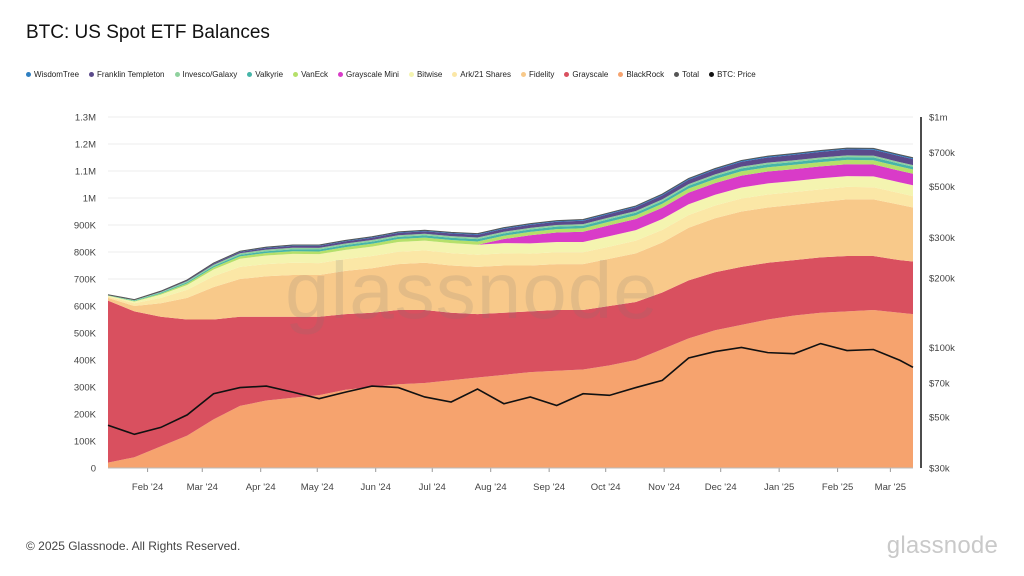 This screenshot has height=576, width=1024. What do you see at coordinates (736, 74) in the screenshot?
I see `legend-label: BTC: Price` at bounding box center [736, 74].